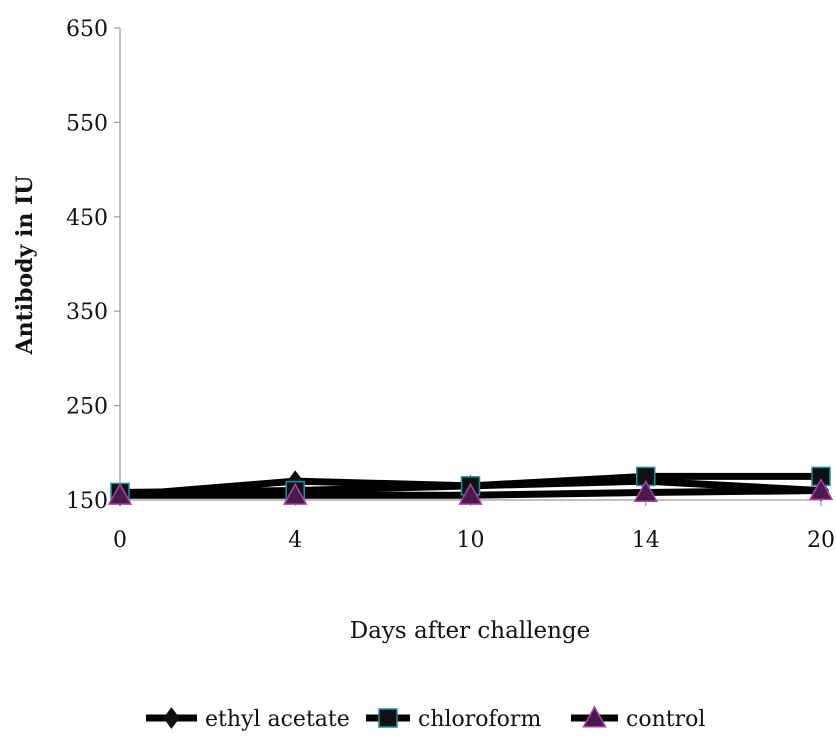 This screenshot has height=742, width=836. I want to click on y-axis-title: Antibody in IU, so click(25, 266).